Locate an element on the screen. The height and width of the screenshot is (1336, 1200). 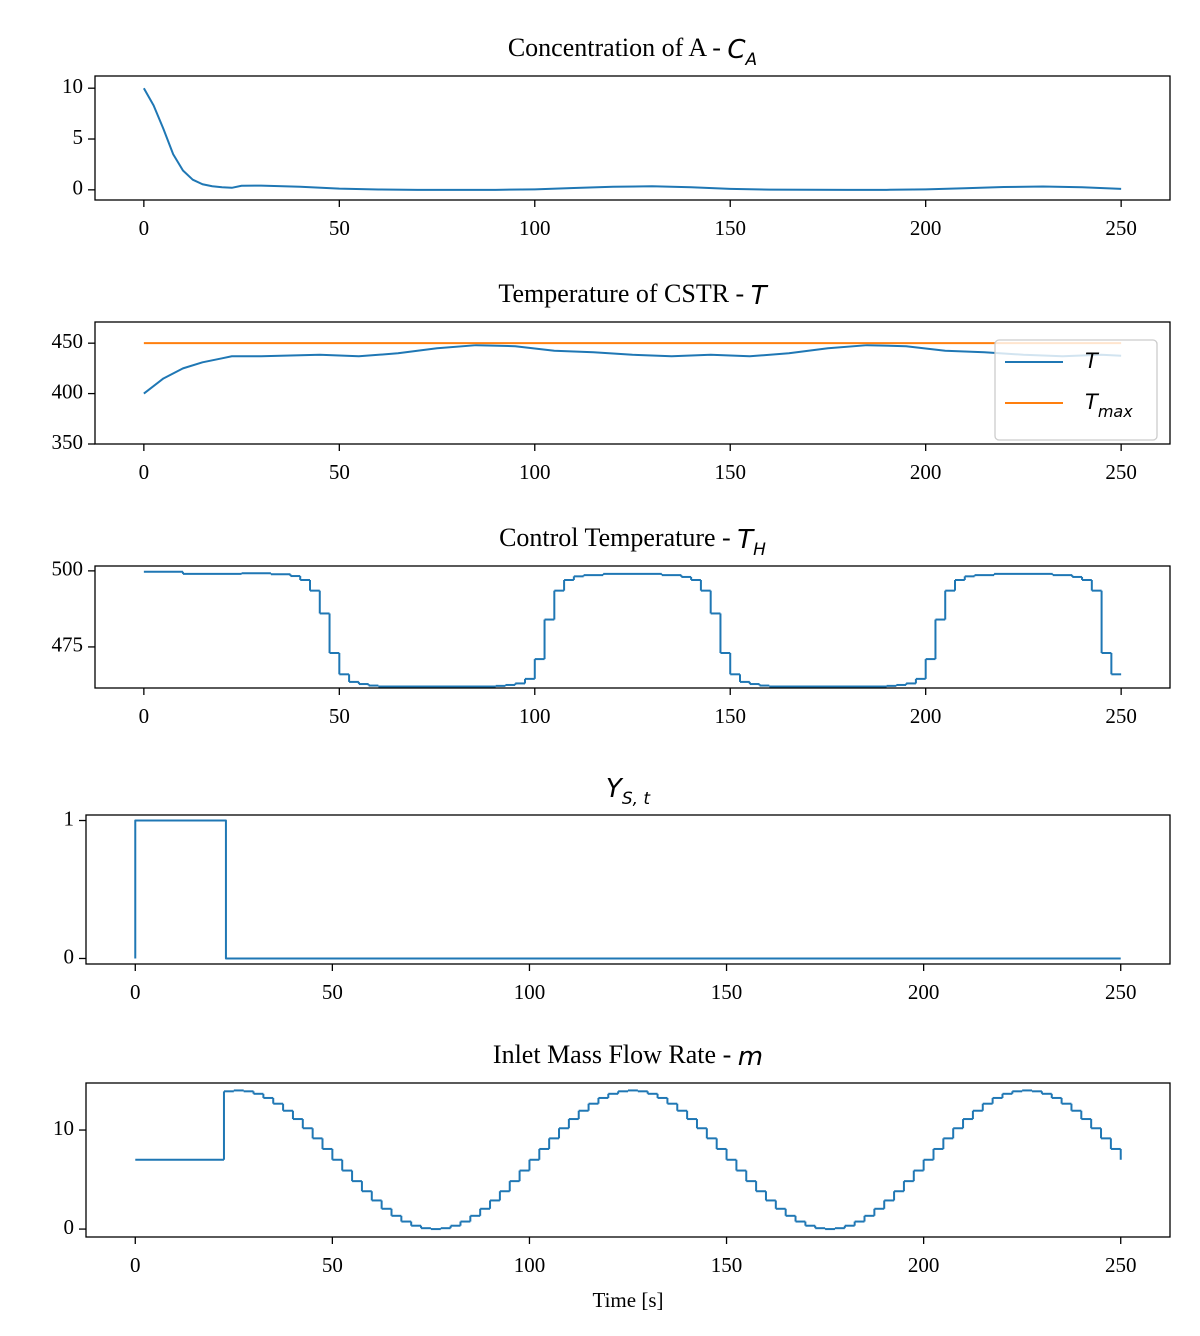
subplot-title: Temperature of CSTR - T is located at coordinates (633, 295).